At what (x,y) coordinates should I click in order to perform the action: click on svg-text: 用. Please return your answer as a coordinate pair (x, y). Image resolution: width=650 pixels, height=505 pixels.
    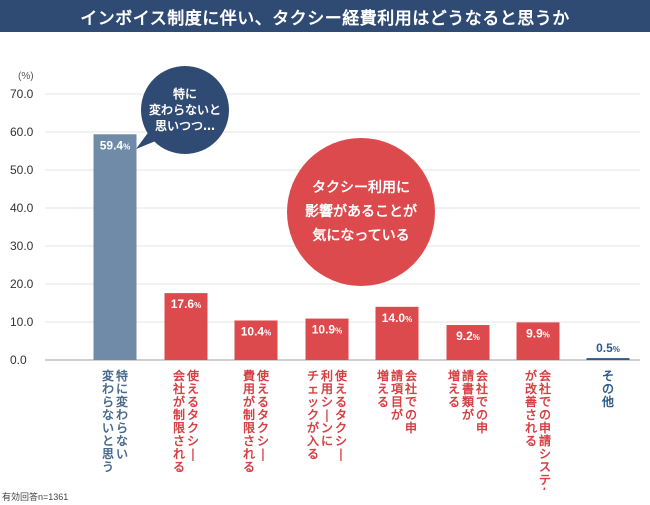
    Looking at the image, I should click on (326, 389).